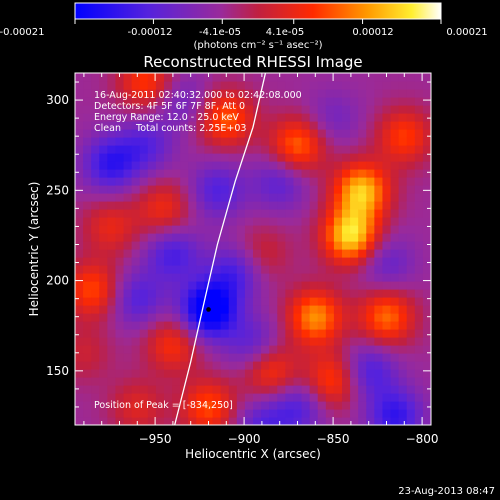 This screenshot has width=500, height=500. Describe the element at coordinates (34, 249) in the screenshot. I see `y-axis-label: Heliocentric Y (arcsec)` at that location.